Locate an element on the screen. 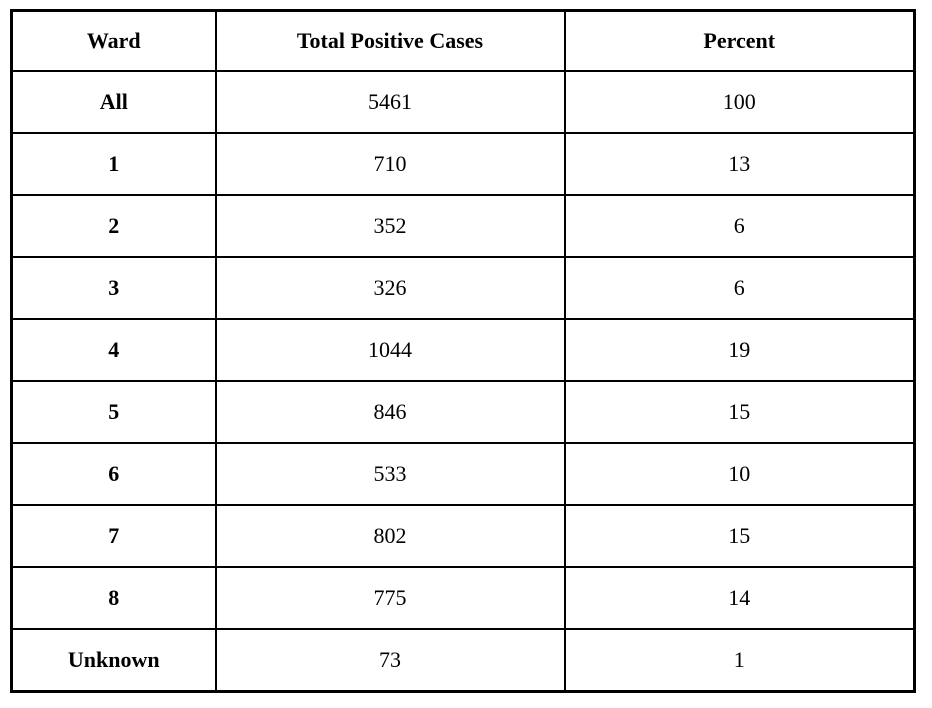 This screenshot has height=708, width=932. table-row: 3 326 6 is located at coordinates (463, 288).